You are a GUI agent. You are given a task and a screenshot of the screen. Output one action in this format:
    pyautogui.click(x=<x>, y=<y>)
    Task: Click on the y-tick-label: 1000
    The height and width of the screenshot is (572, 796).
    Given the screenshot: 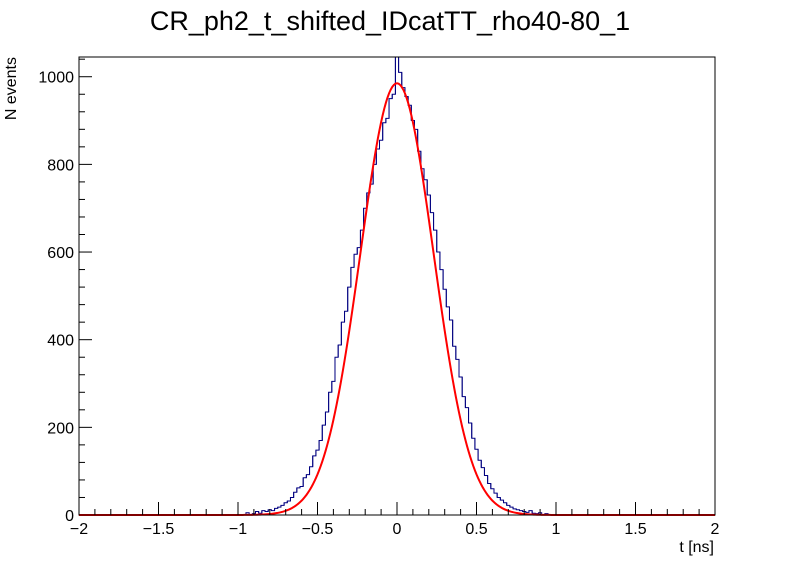 What is the action you would take?
    pyautogui.click(x=56, y=78)
    